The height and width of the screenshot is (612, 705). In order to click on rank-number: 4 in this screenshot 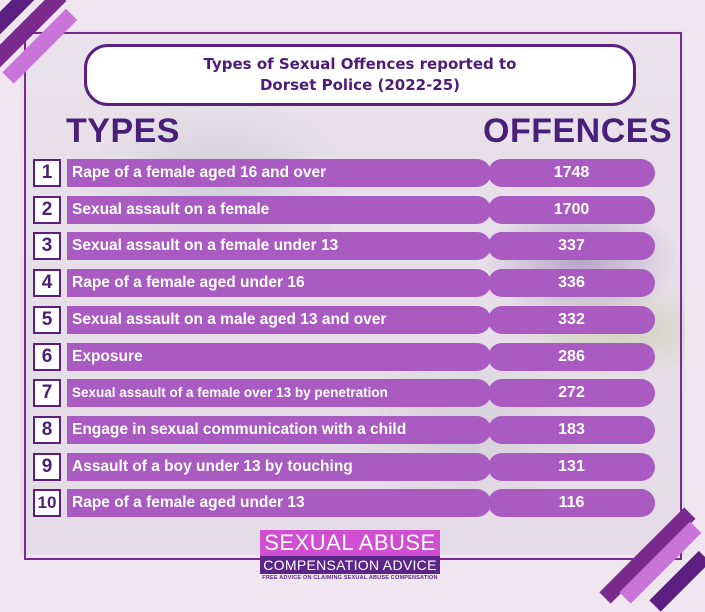, I will do `click(47, 283)`.